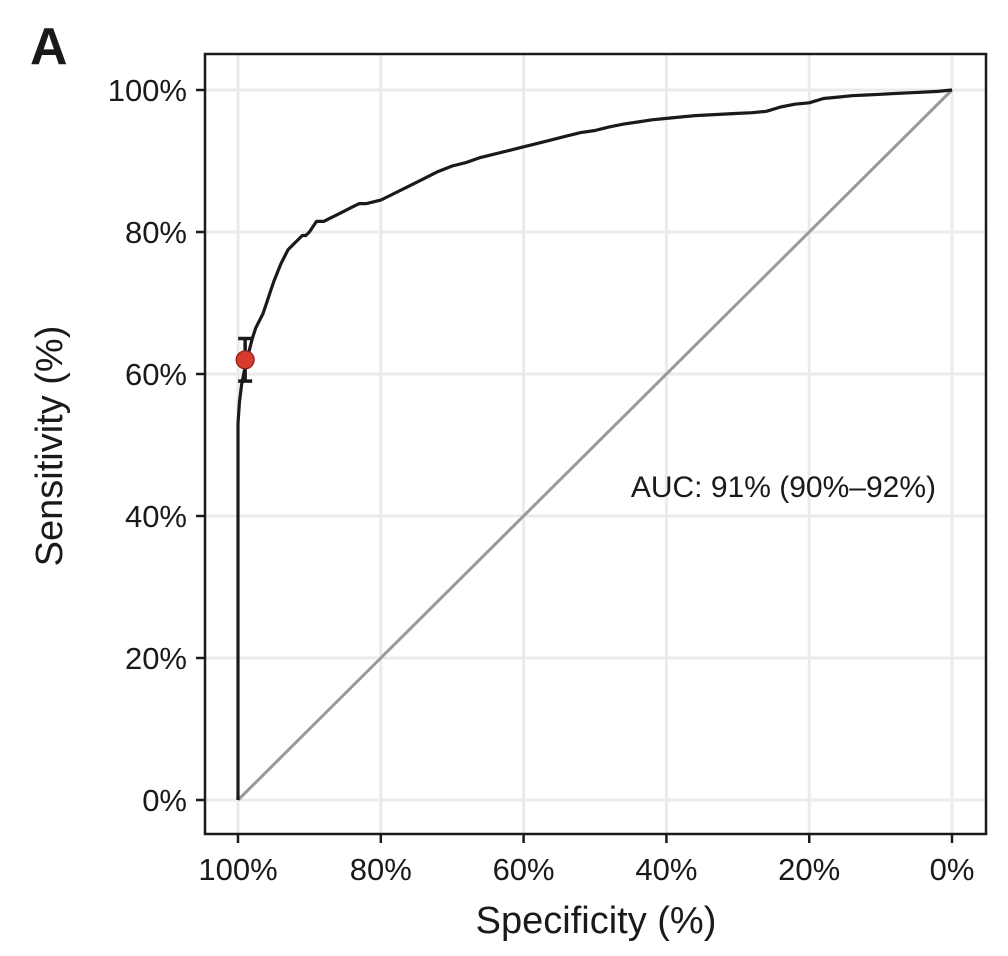  What do you see at coordinates (952, 869) in the screenshot?
I see `x-tick-label: 0%` at bounding box center [952, 869].